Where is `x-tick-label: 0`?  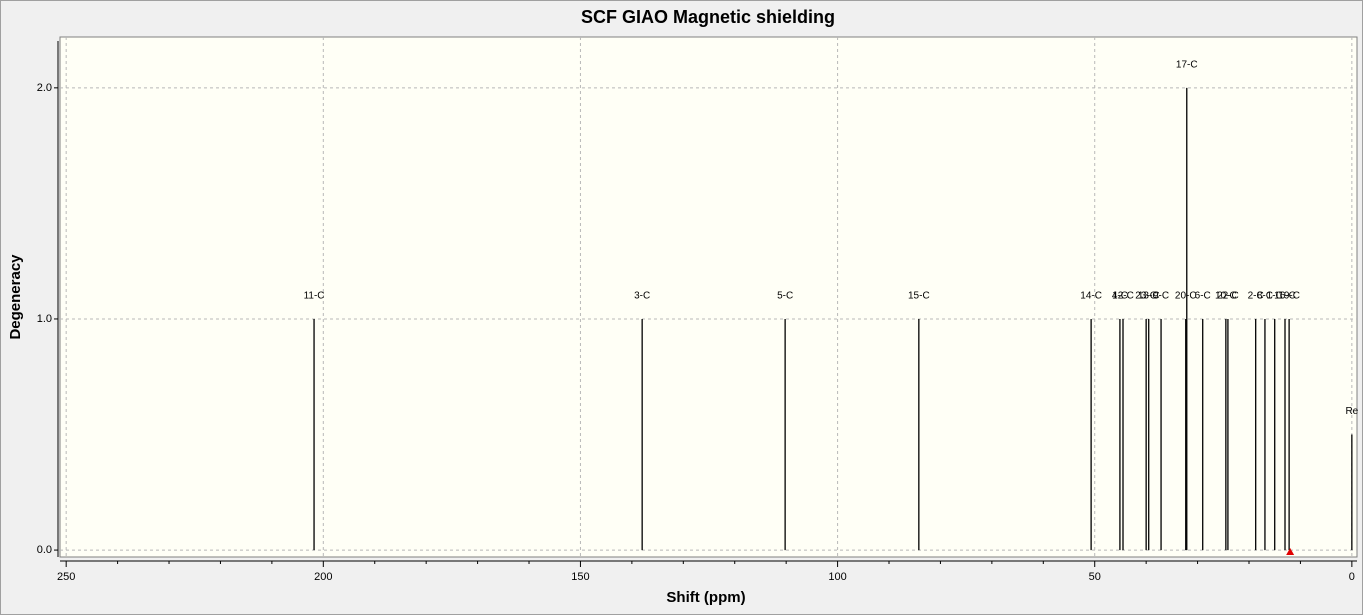
x-tick-label: 0 is located at coordinates (1352, 577).